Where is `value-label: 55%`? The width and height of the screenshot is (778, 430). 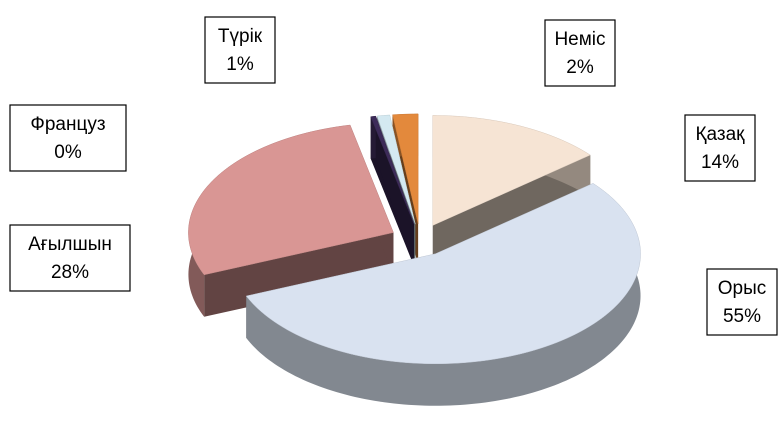 value-label: 55% is located at coordinates (742, 316).